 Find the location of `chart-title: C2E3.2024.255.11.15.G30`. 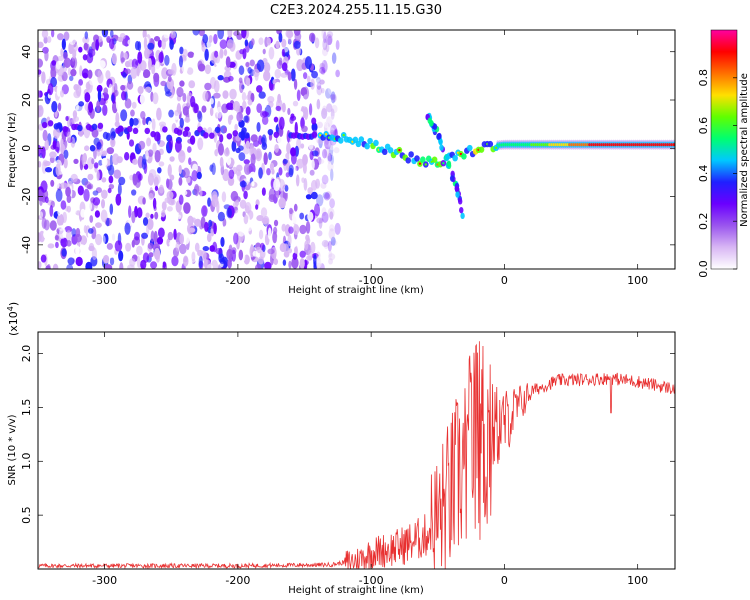

chart-title: C2E3.2024.255.11.15.G30 is located at coordinates (356, 10).